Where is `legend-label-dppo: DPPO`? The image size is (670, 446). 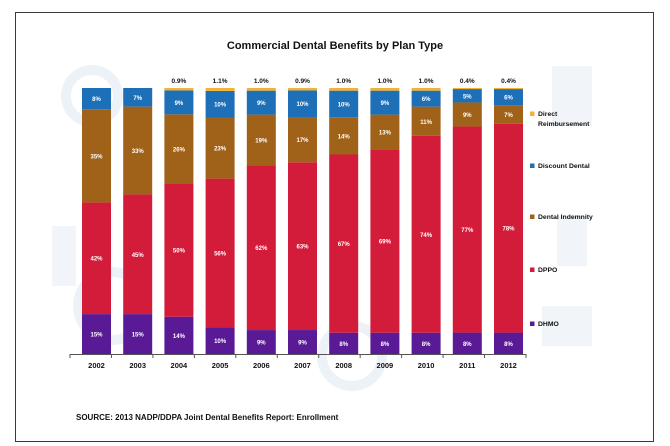
legend-label-dppo: DPPO is located at coordinates (547, 270).